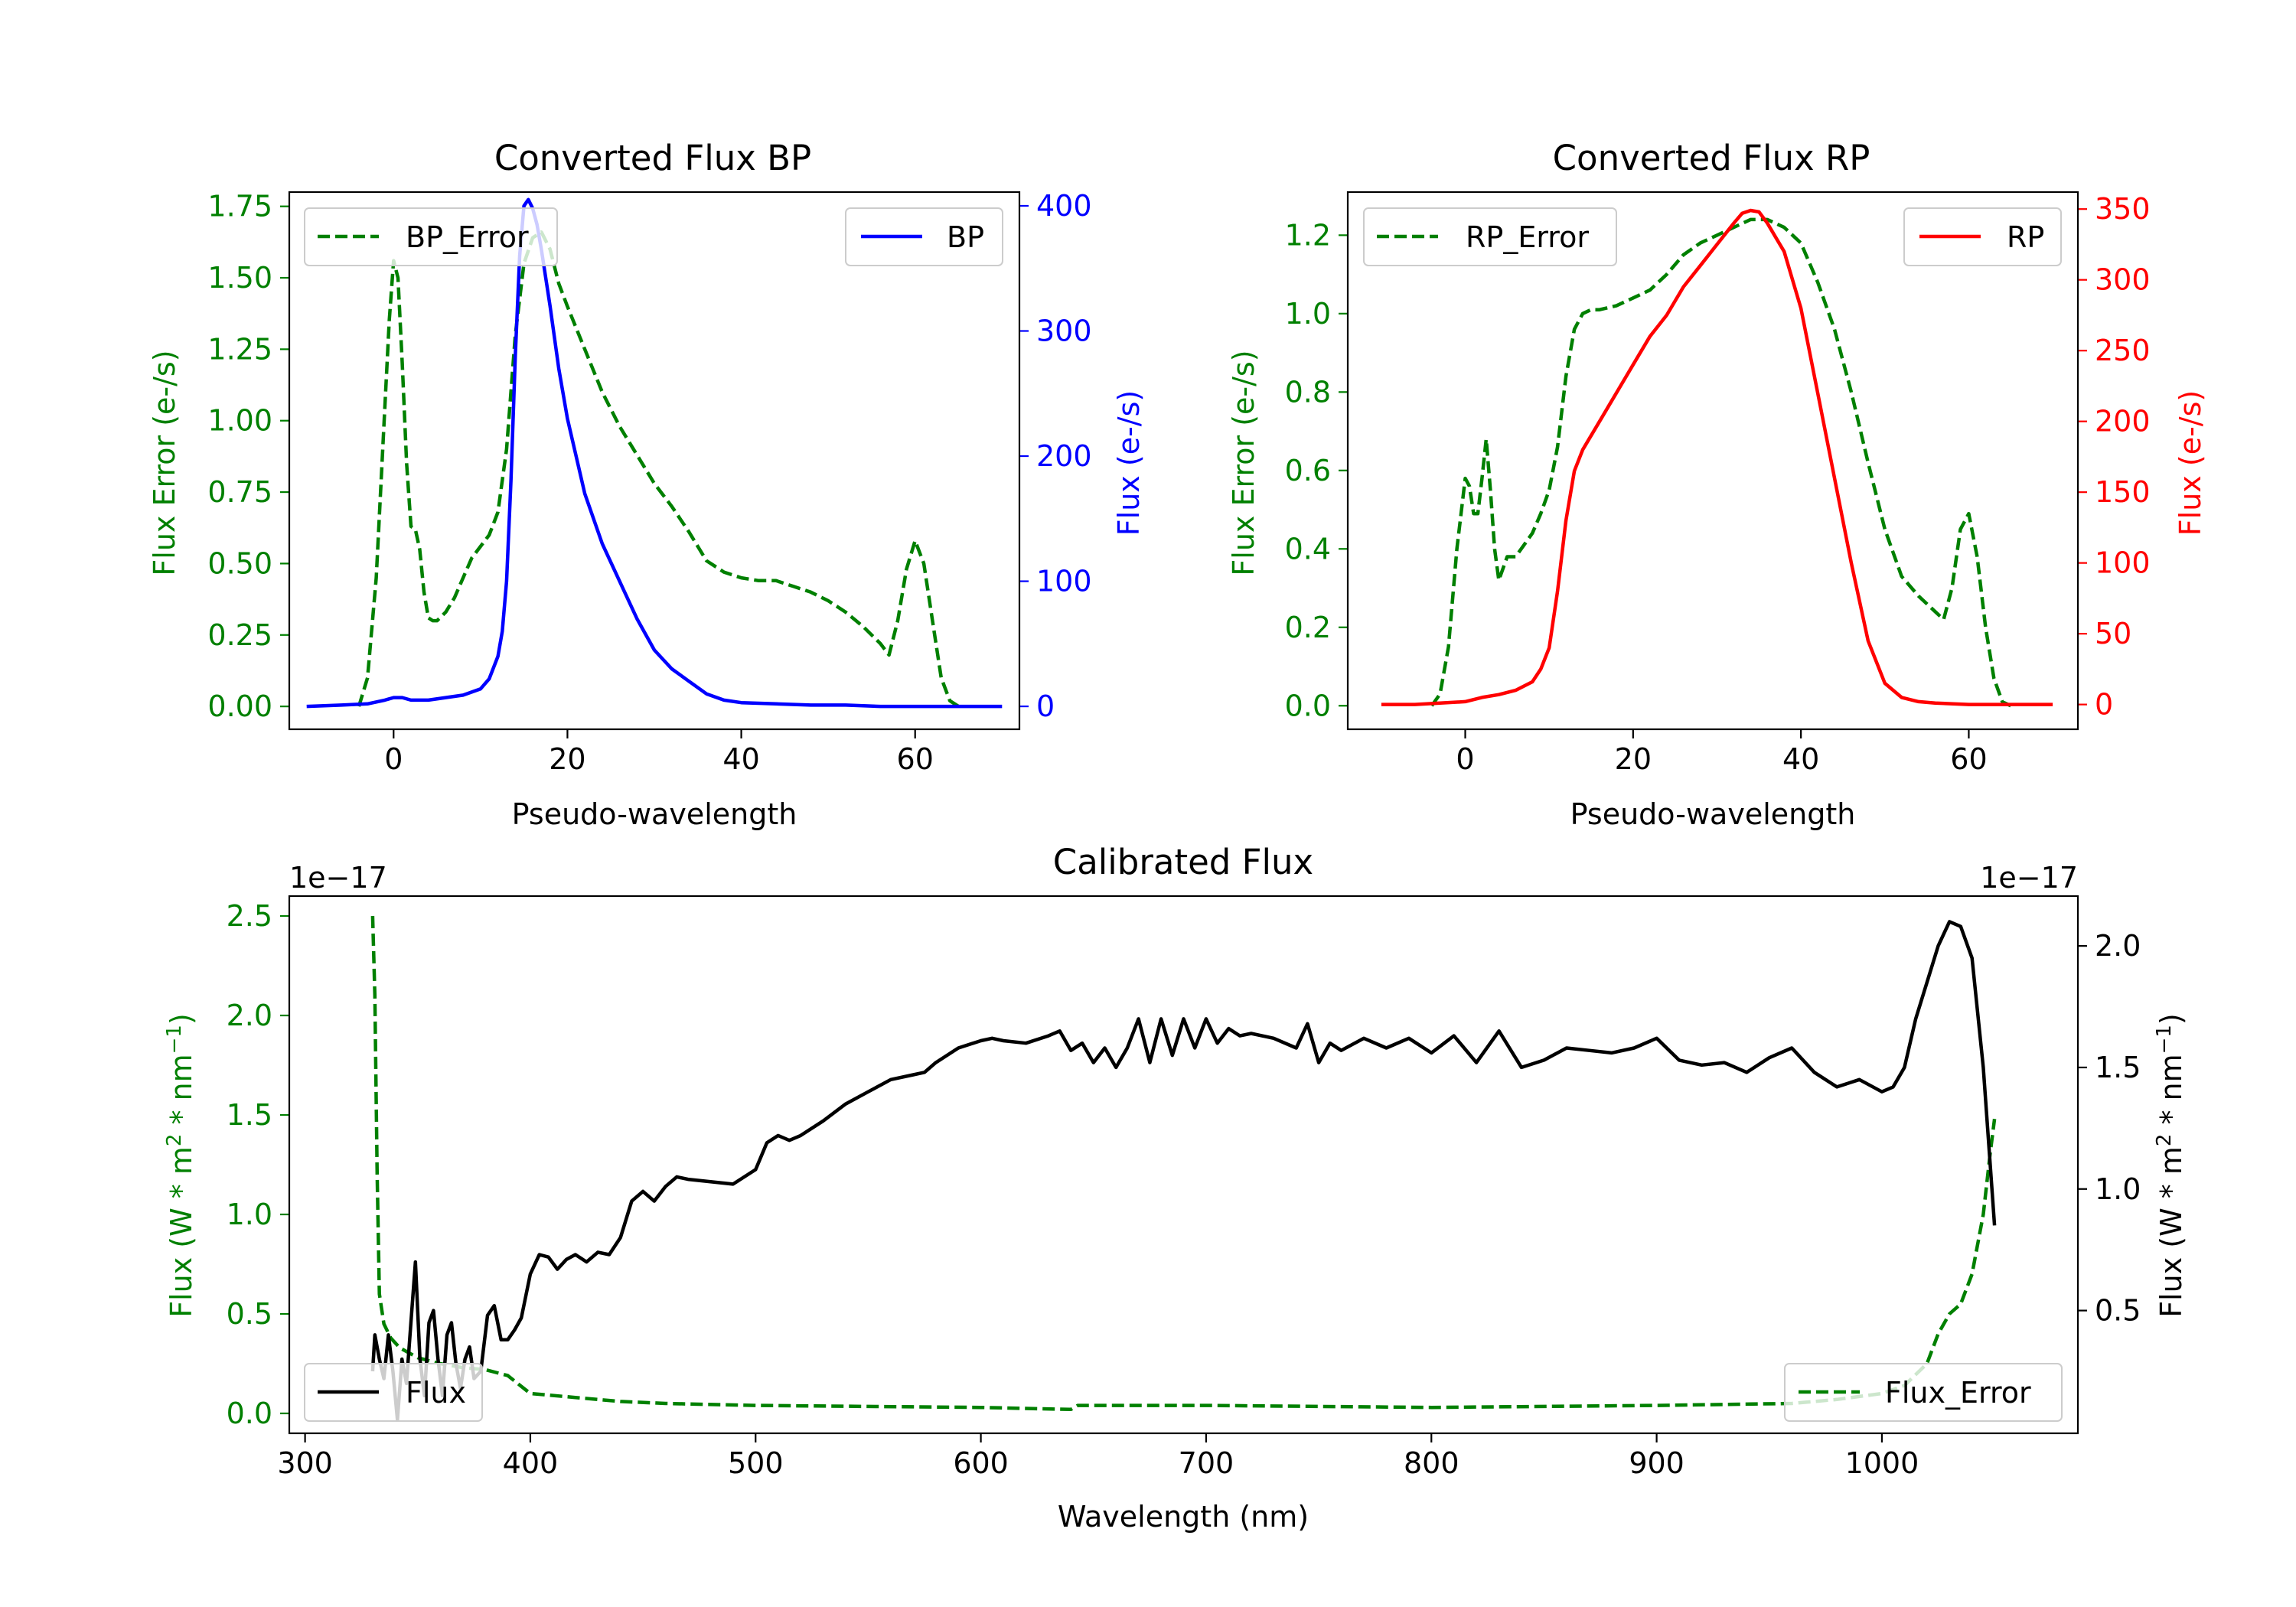 The height and width of the screenshot is (1607, 2296). What do you see at coordinates (239, 349) in the screenshot?
I see `bp-y-left-tick-label: 1.25` at bounding box center [239, 349].